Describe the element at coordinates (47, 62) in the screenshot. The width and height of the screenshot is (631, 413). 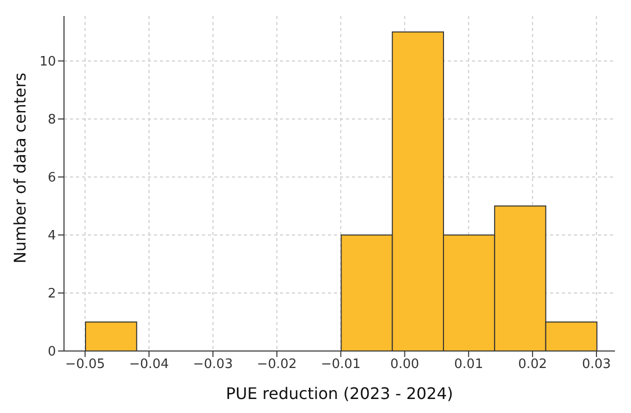
I see `y-tick-label: 10` at that location.